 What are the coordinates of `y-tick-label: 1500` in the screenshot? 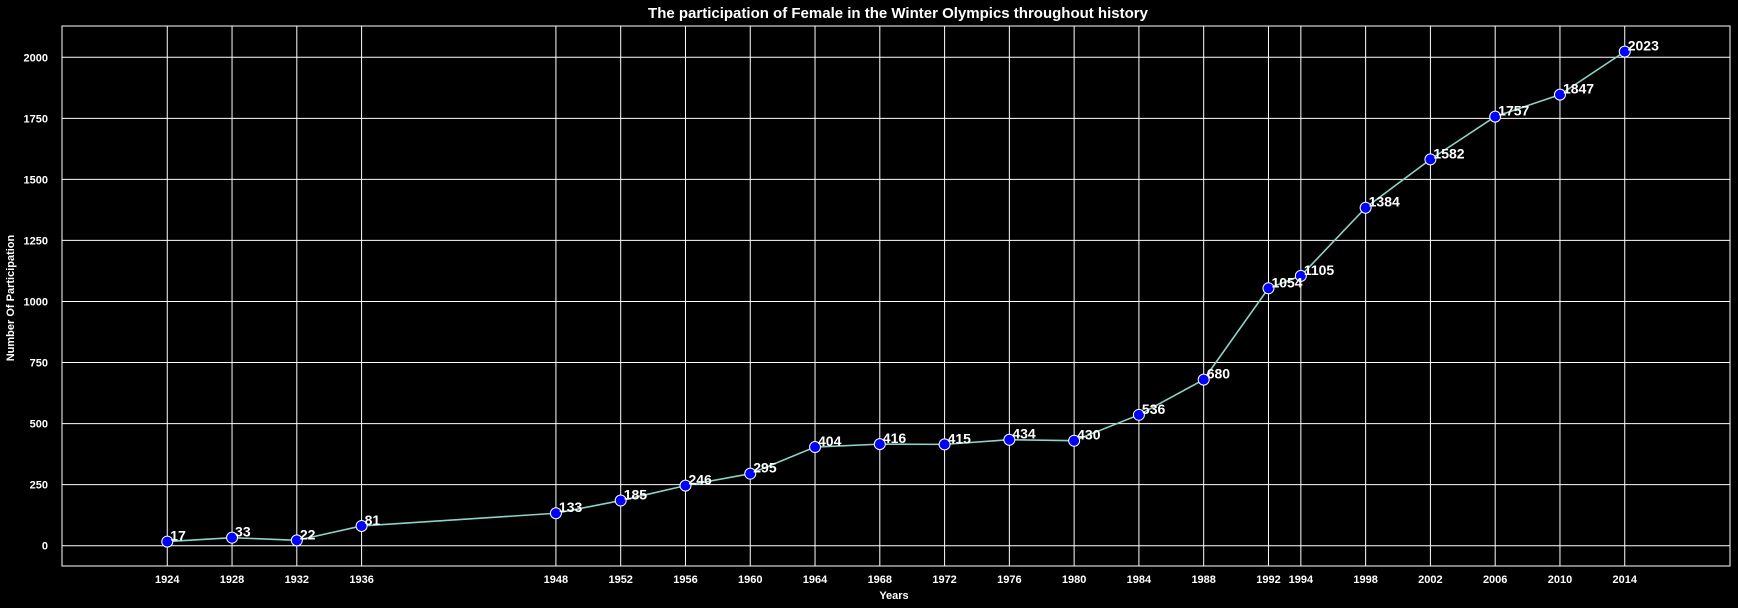 It's located at (36, 180).